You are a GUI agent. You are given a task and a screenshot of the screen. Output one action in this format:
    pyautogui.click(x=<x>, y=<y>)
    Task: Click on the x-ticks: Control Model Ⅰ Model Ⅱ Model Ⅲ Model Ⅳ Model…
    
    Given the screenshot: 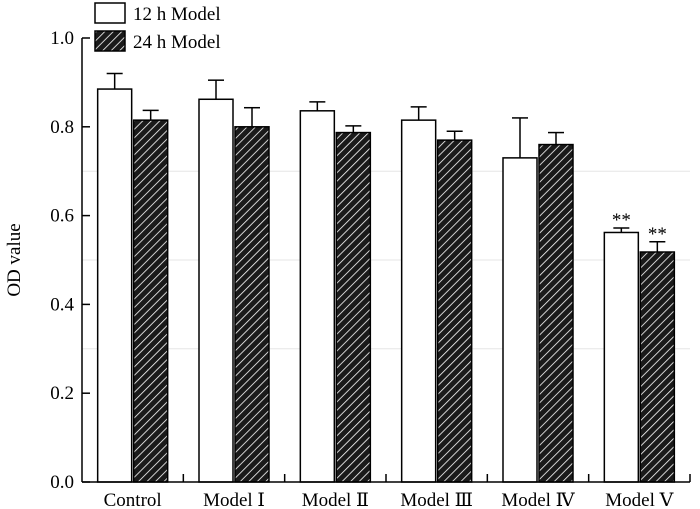 What is the action you would take?
    pyautogui.click(x=397, y=491)
    